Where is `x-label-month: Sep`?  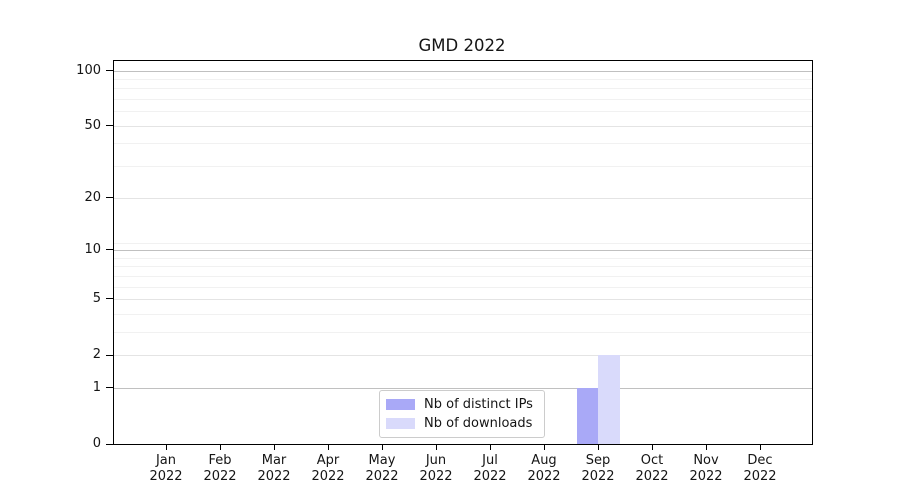 x-label-month: Sep is located at coordinates (598, 460).